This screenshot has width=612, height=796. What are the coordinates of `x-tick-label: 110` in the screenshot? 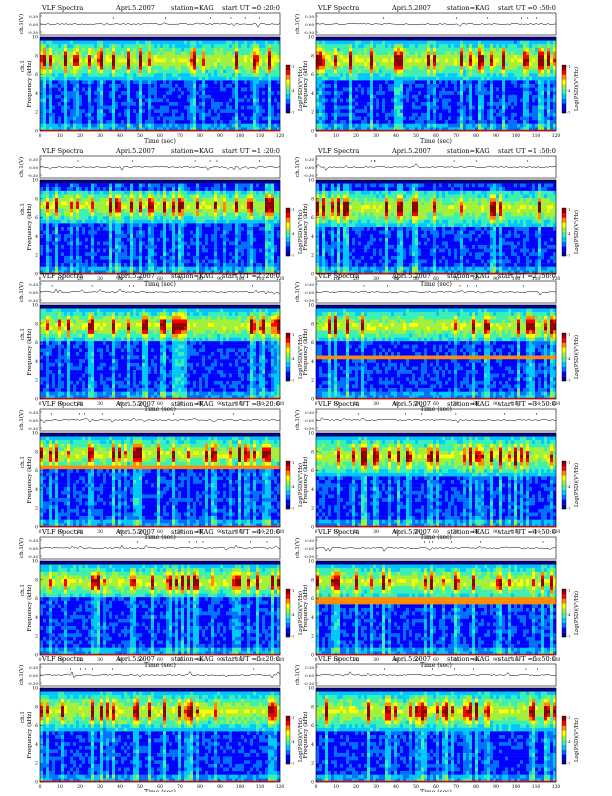 It's located at (260, 136).